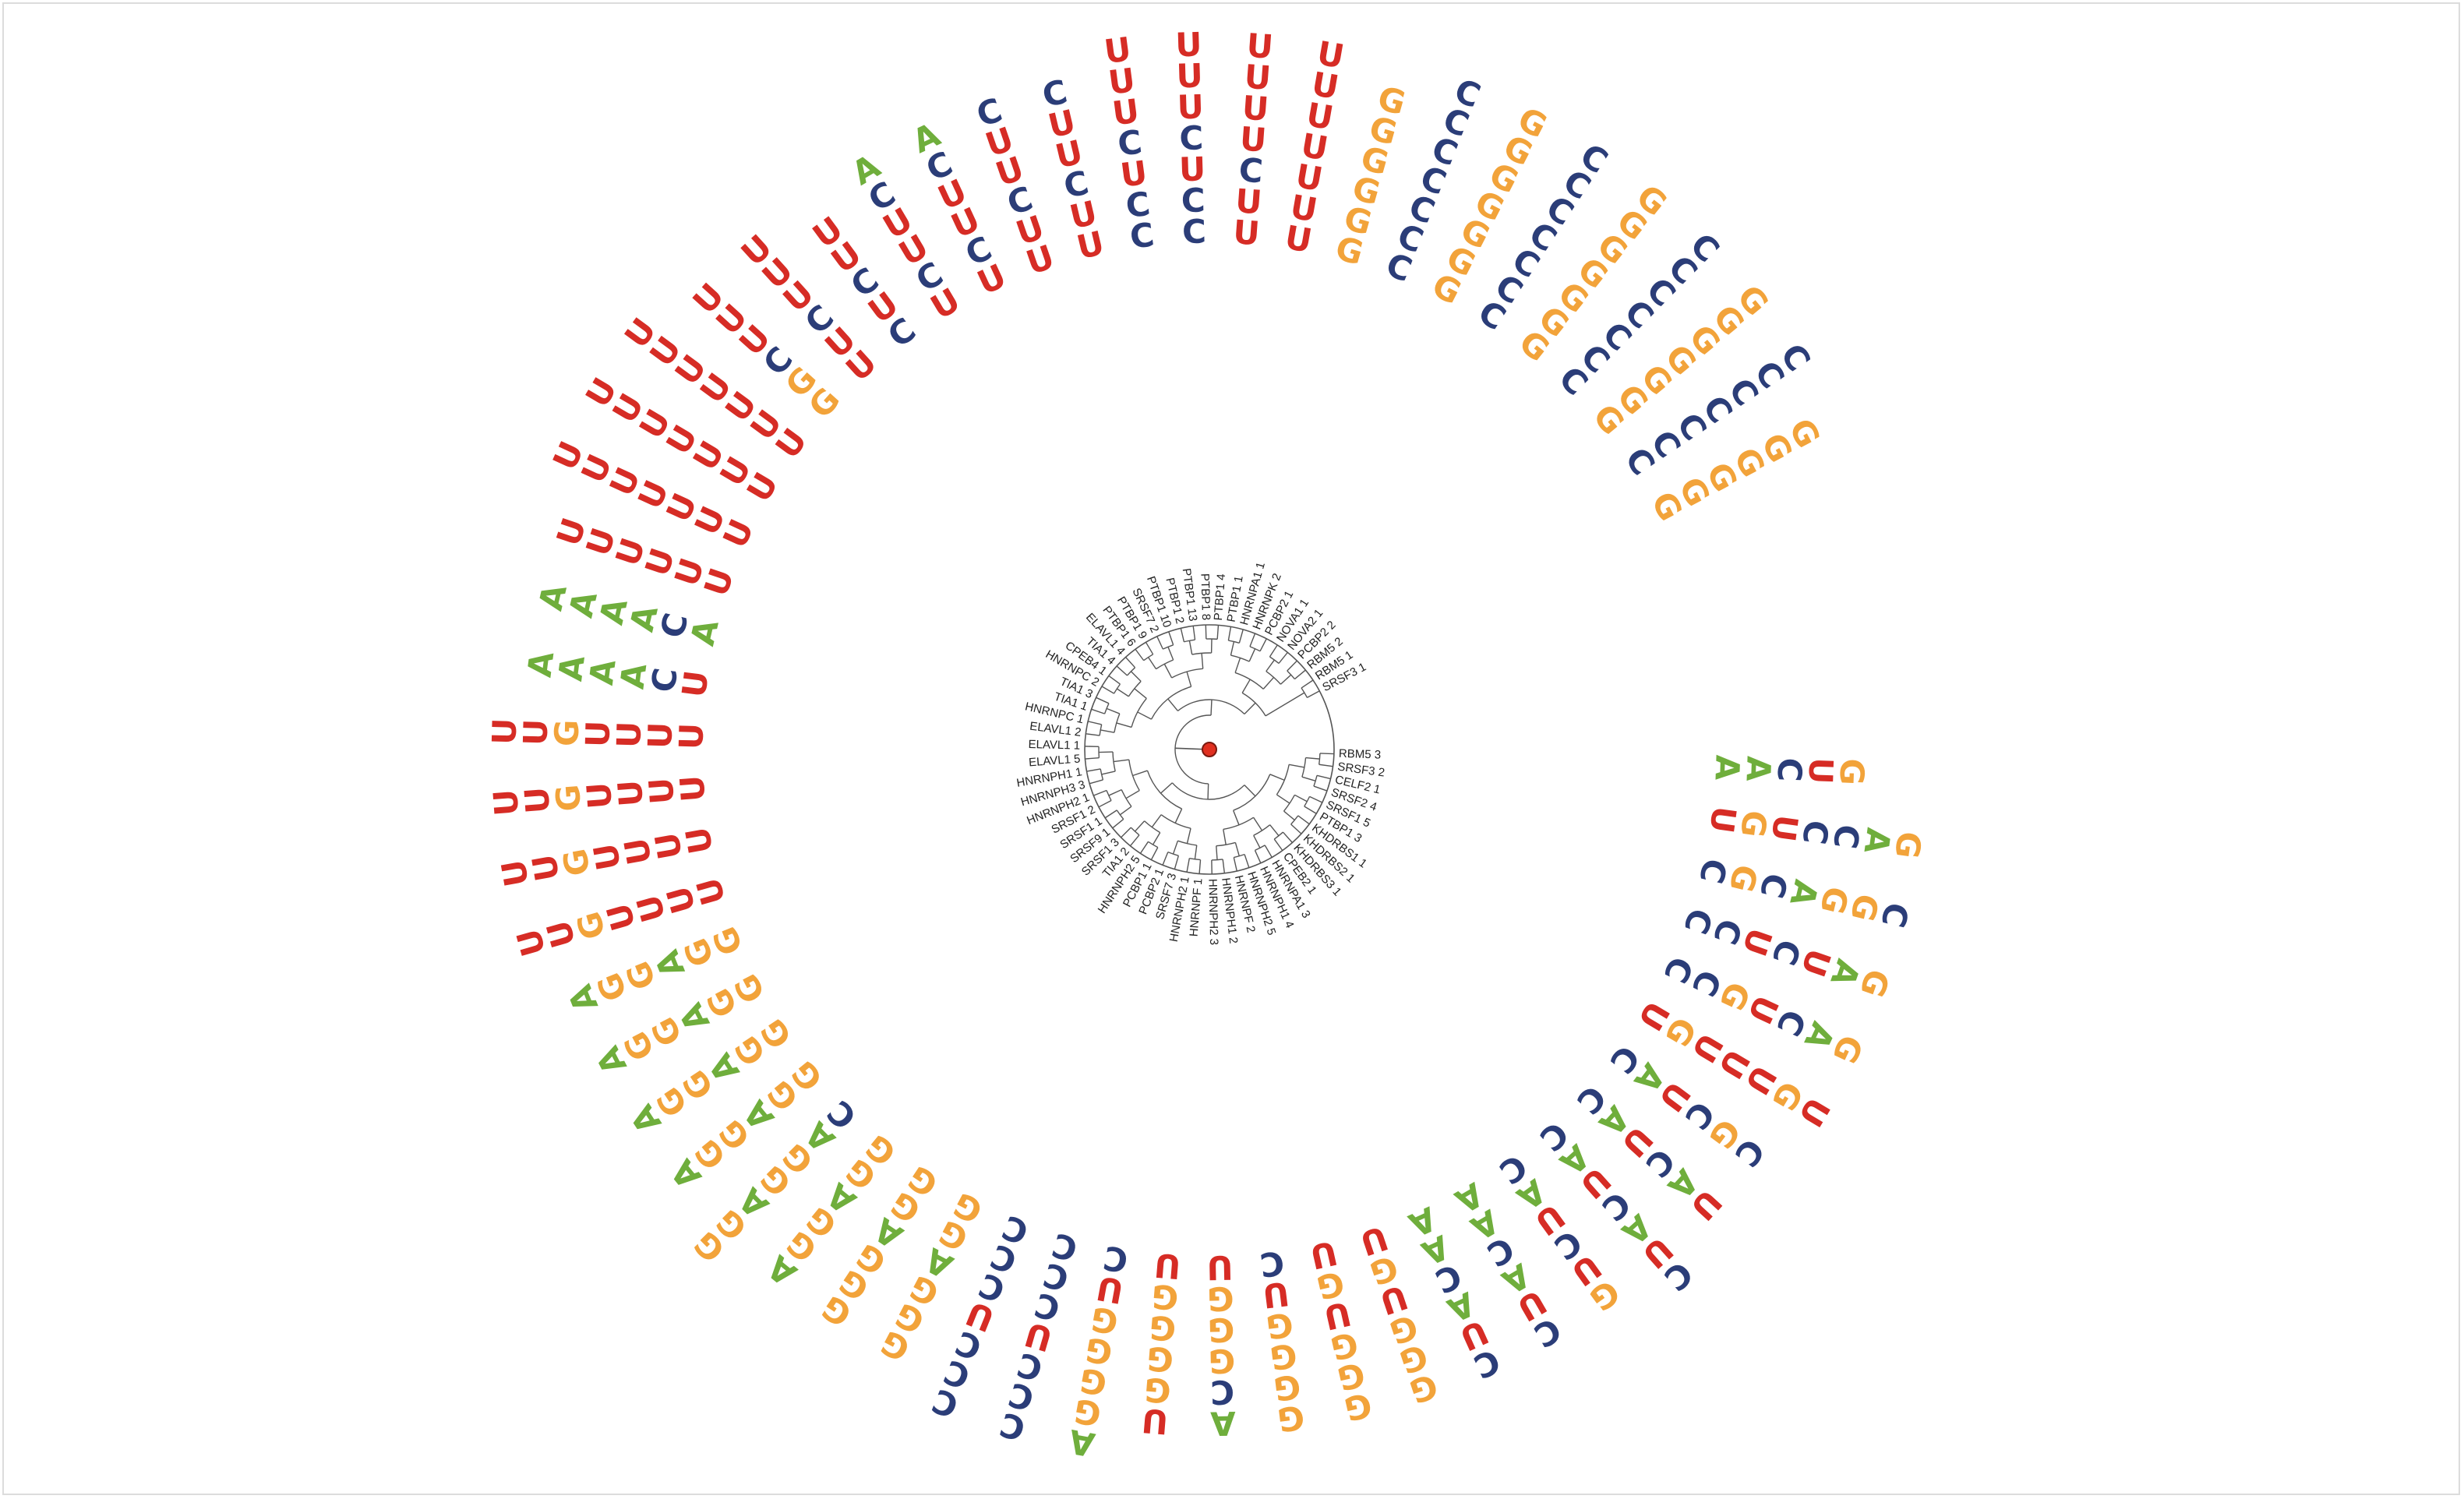  Describe the element at coordinates (1213, 912) in the screenshot. I see `leaf-label: HNRNPH2 3` at that location.